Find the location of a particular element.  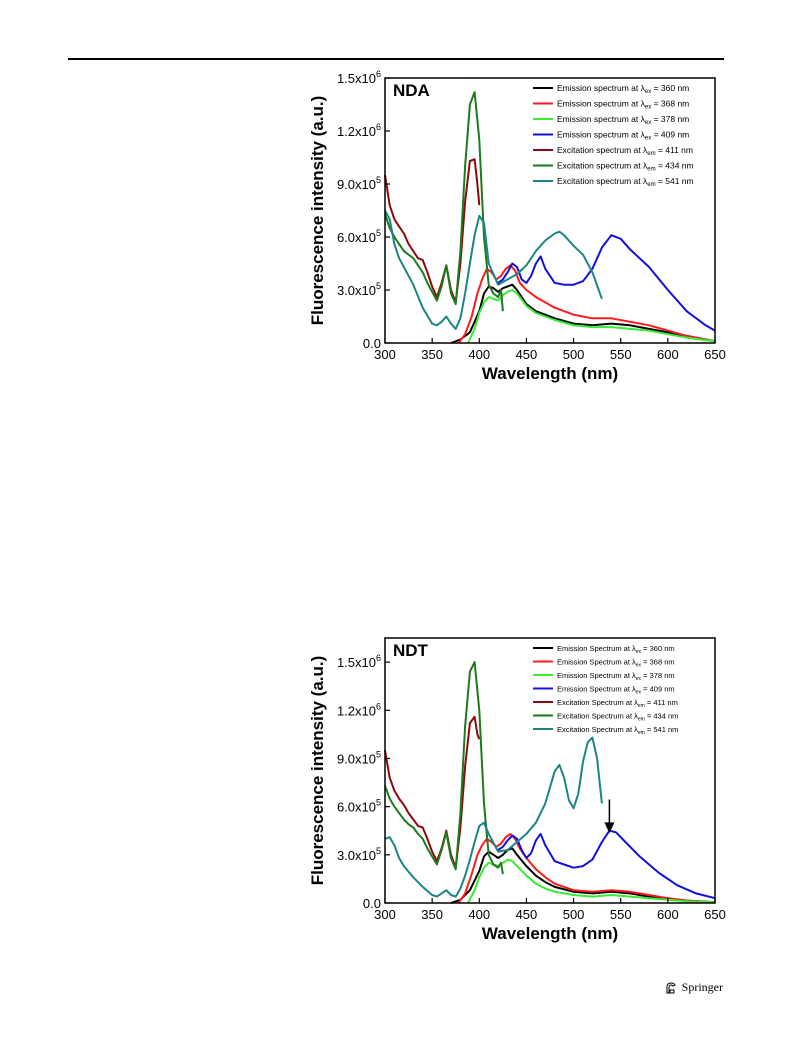

legend-entry: Emission spectrum at λex = 409 nm is located at coordinates (623, 136).